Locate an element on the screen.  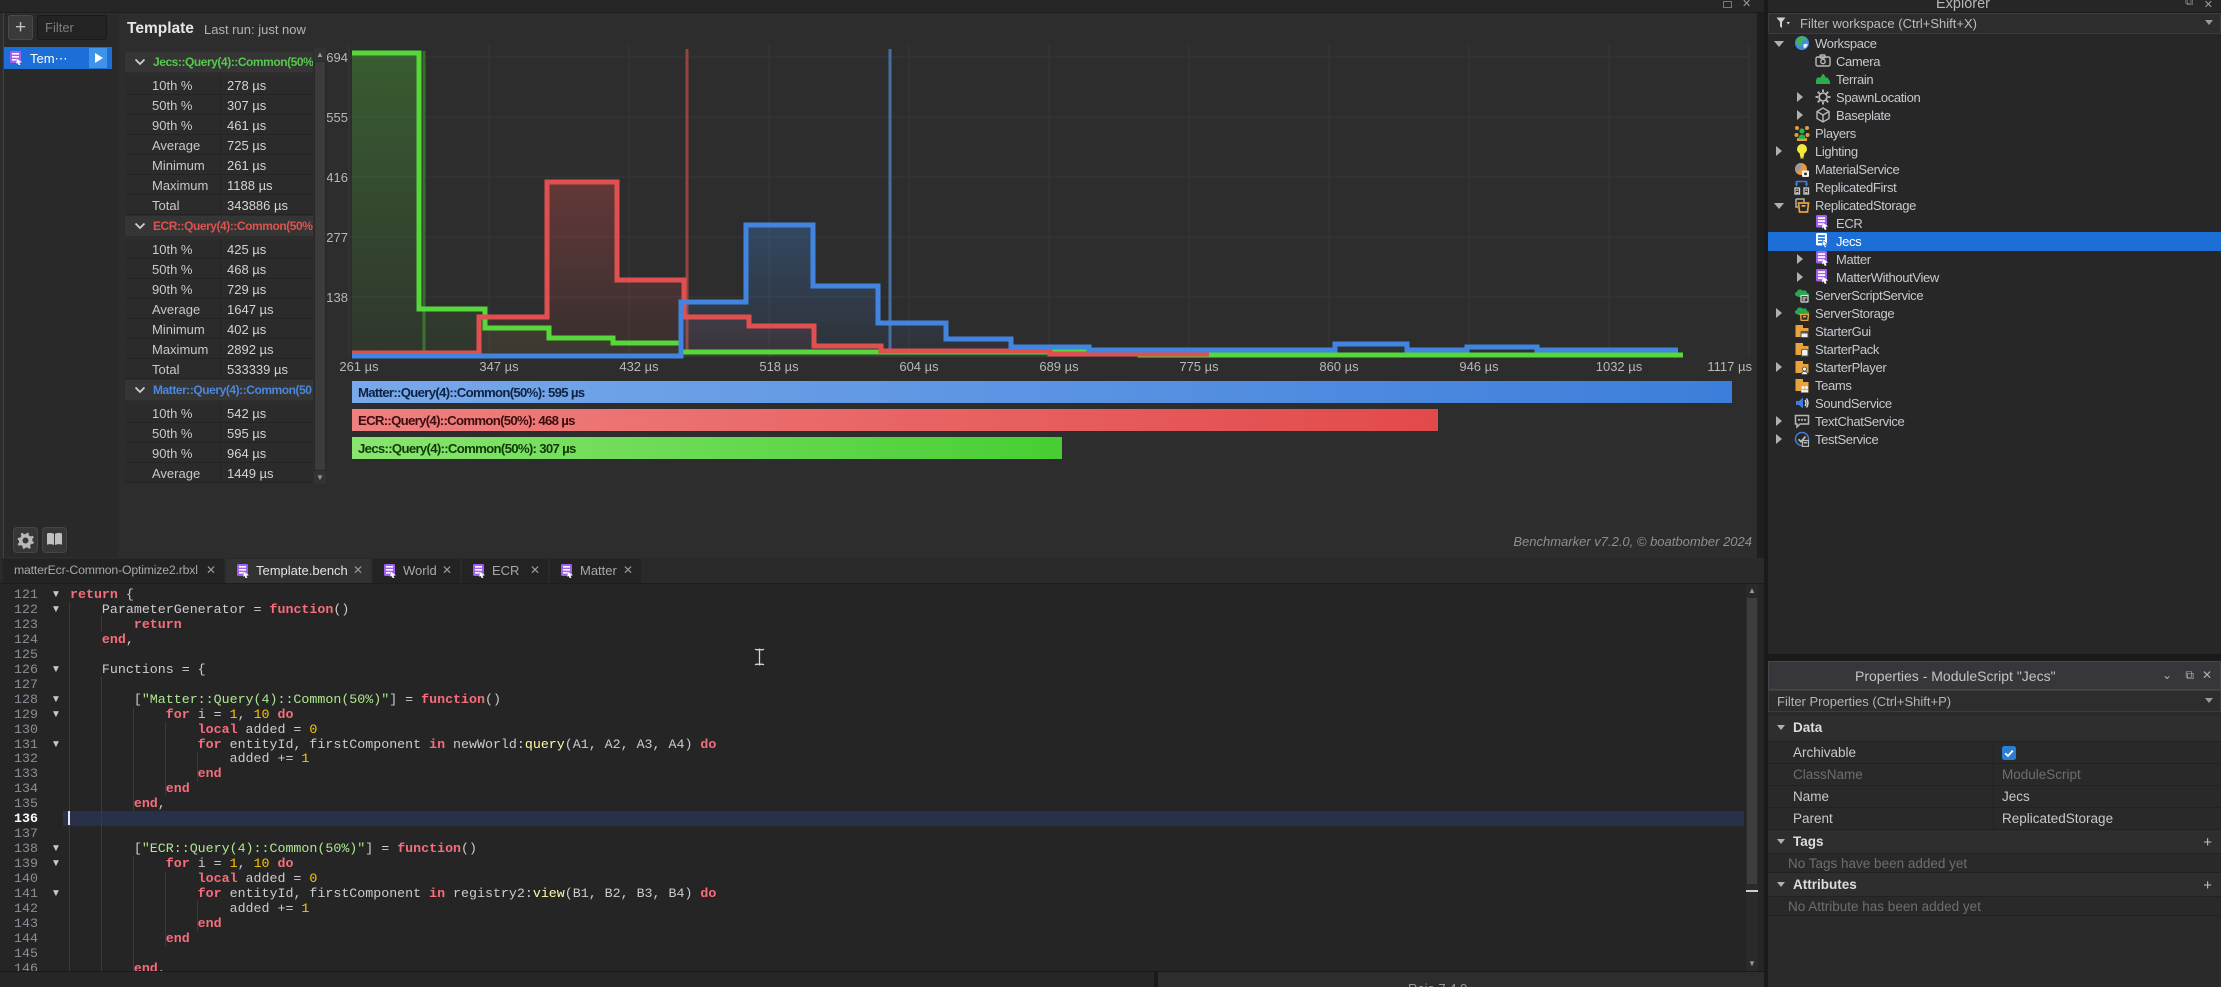
svg-text: 689 µs is located at coordinates (1059, 366).